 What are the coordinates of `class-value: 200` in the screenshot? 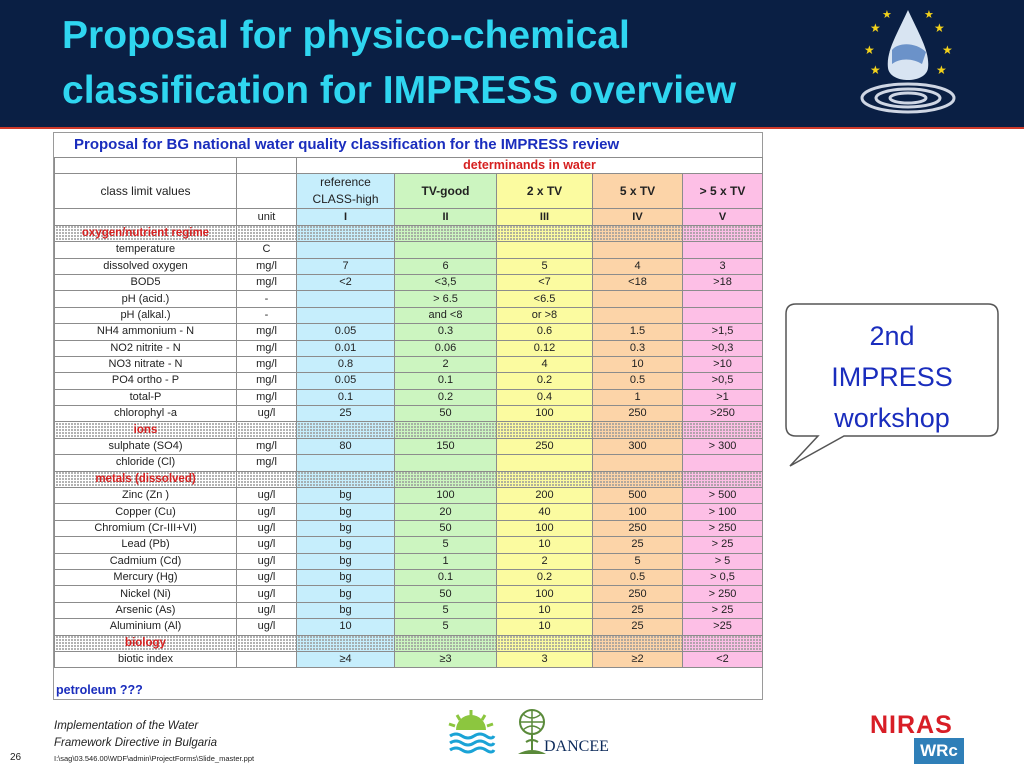 It's located at (544, 496).